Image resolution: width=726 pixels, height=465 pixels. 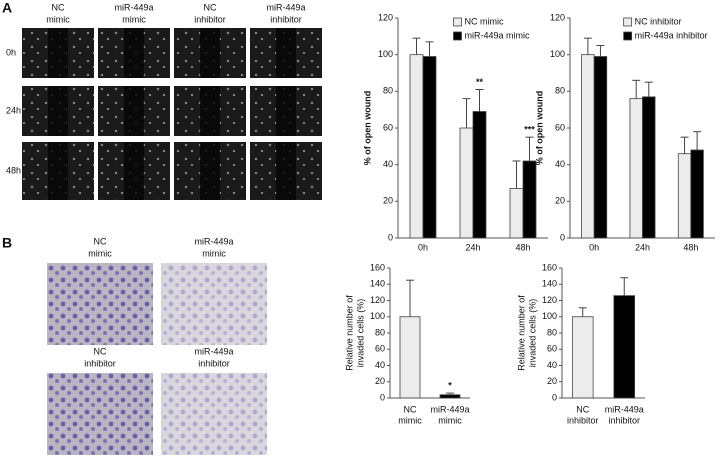 I want to click on y-axis-label: invaded cells (%), so click(x=360, y=333).